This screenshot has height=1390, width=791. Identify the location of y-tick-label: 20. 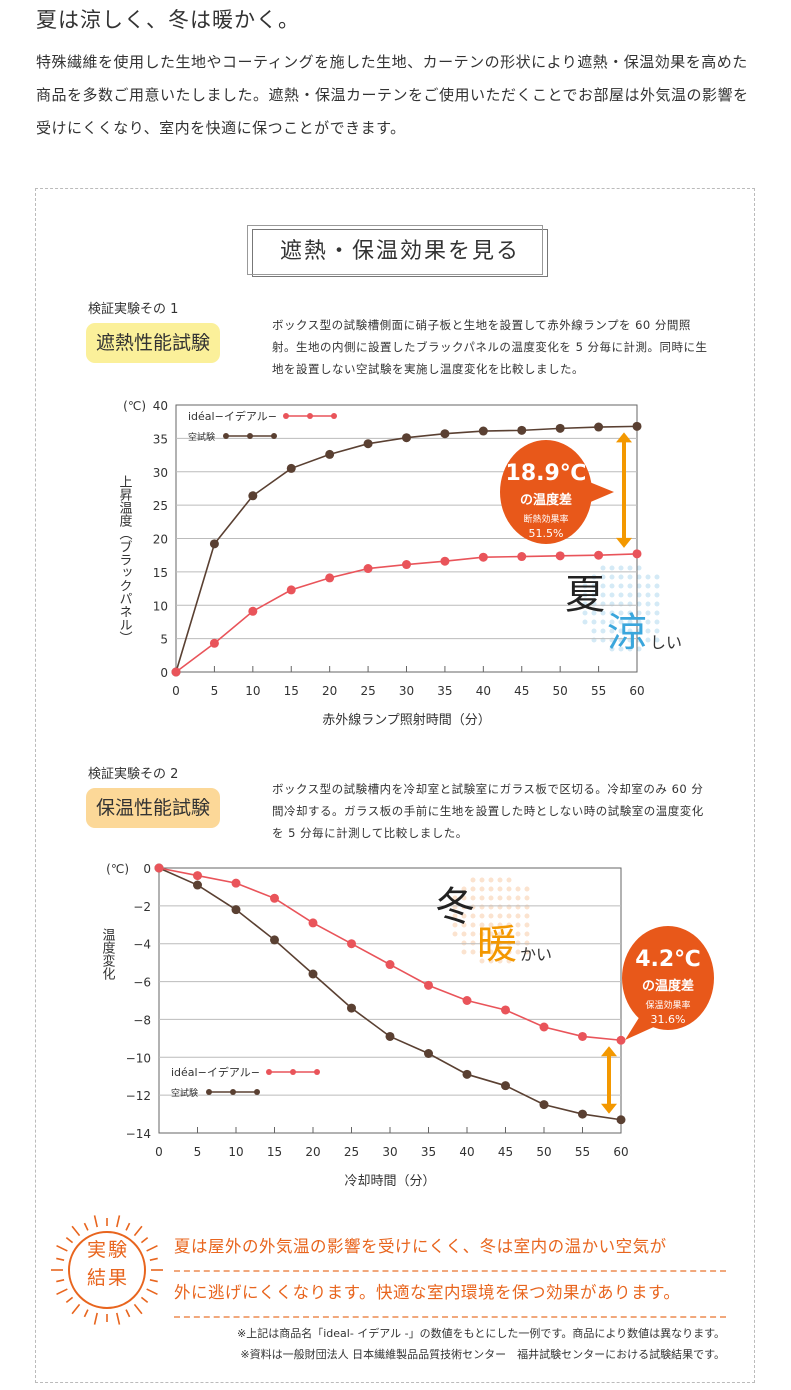
(160, 540).